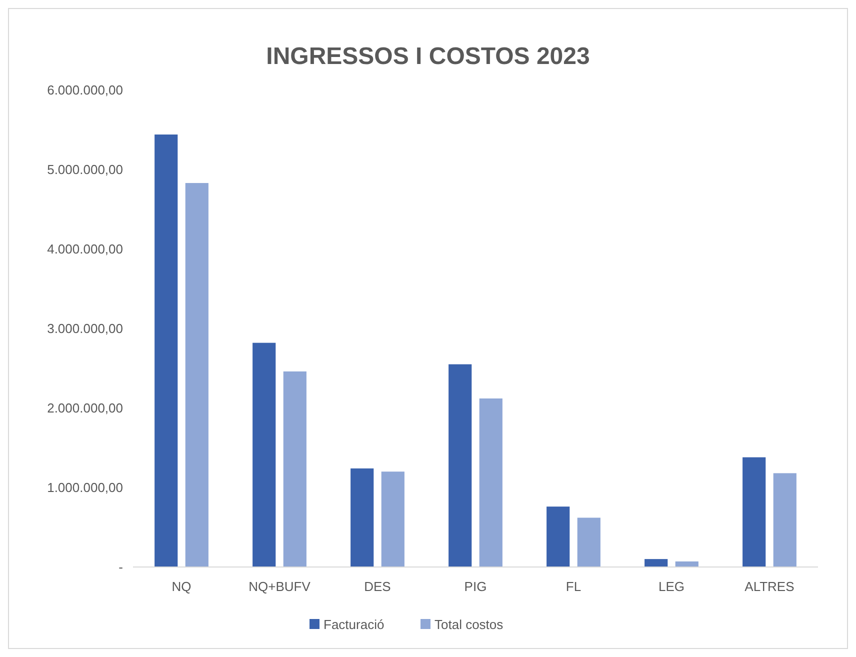  What do you see at coordinates (85, 90) in the screenshot?
I see `y-tick-label: 6.000.000,00` at bounding box center [85, 90].